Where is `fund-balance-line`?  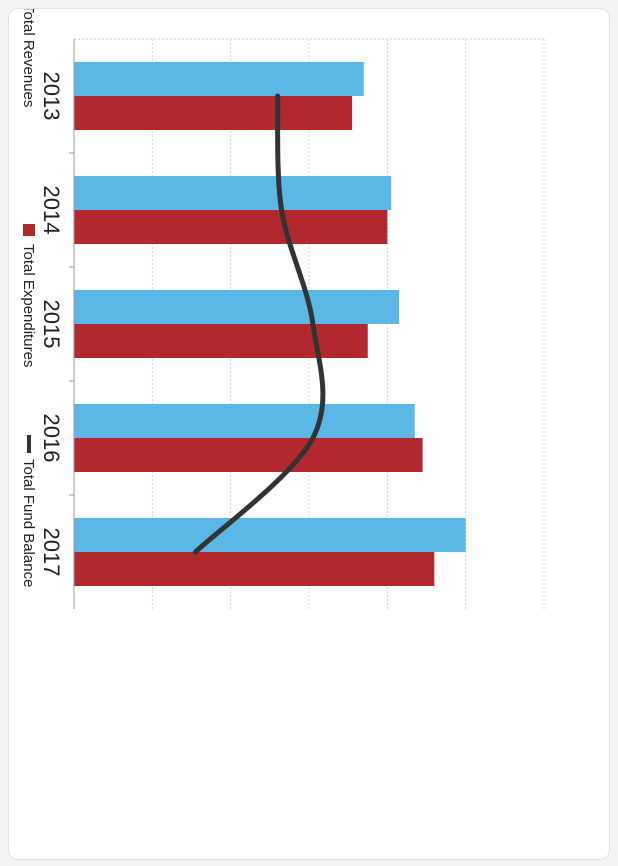 fund-balance-line is located at coordinates (259, 324).